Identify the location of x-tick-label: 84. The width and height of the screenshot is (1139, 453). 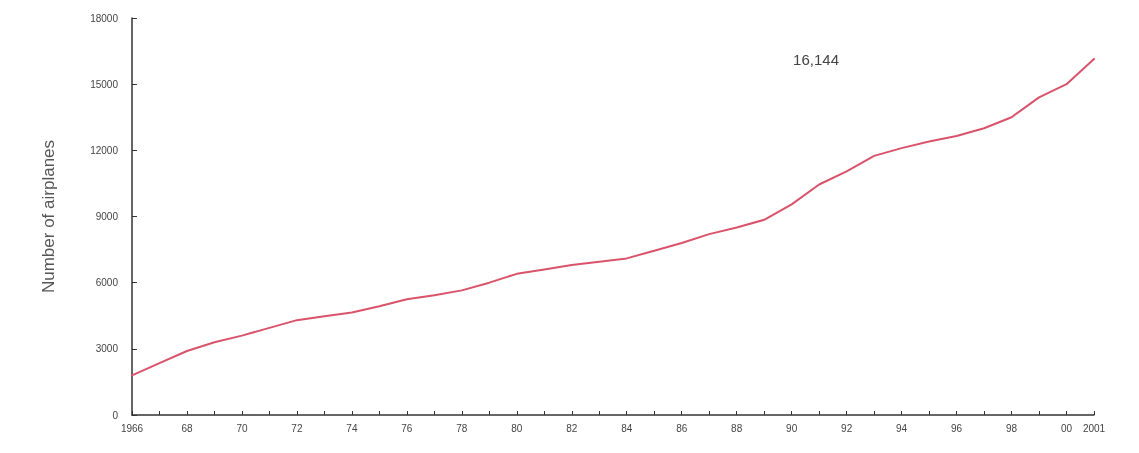
(627, 428).